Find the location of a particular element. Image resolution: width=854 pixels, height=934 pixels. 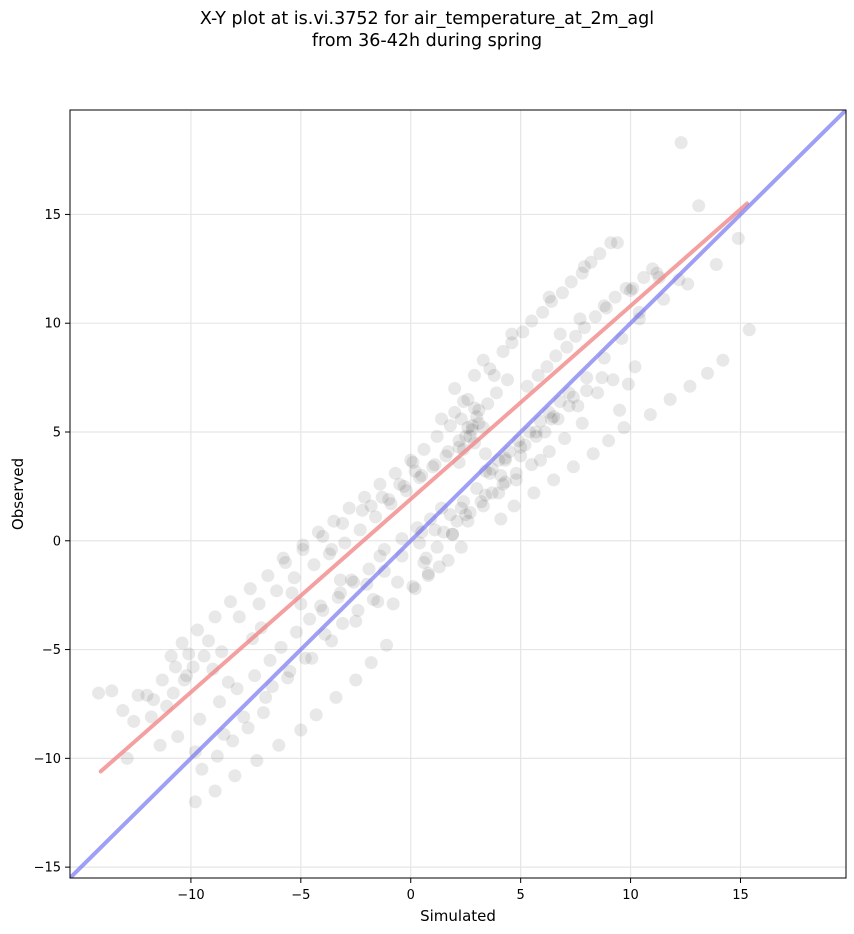

x-tick-label: −10 is located at coordinates (190, 895).